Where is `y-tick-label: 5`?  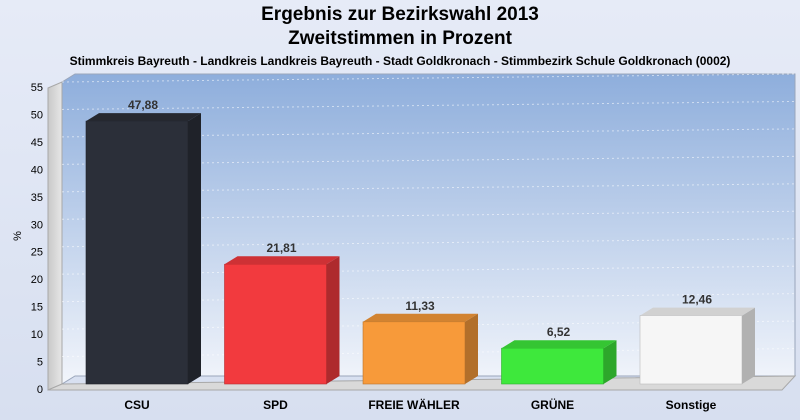
y-tick-label: 5 is located at coordinates (40, 363).